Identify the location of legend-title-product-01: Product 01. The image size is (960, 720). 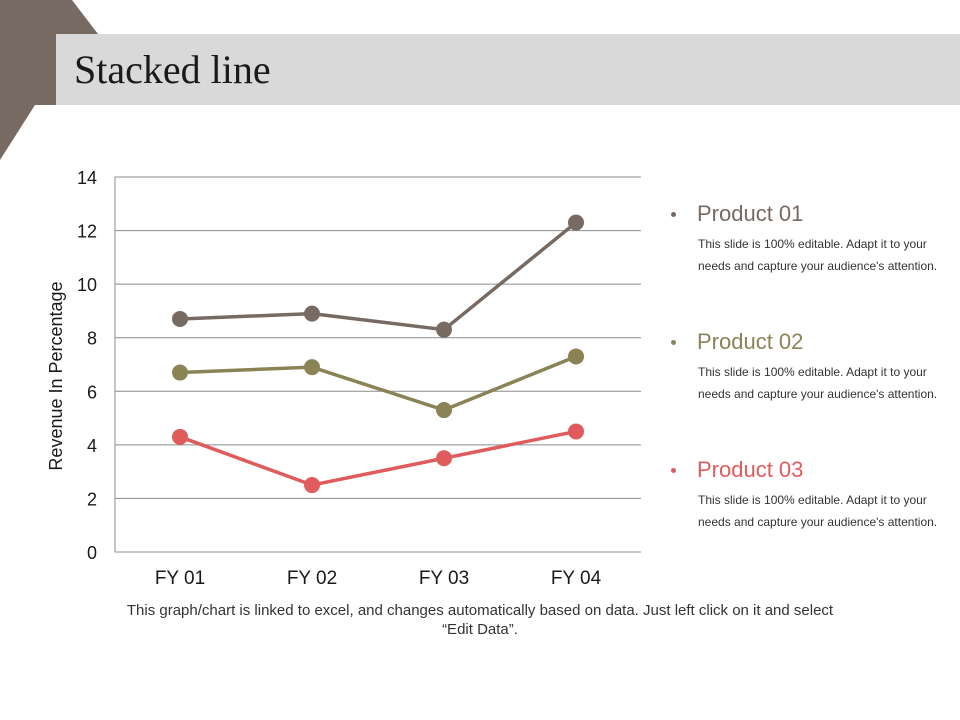
(803, 214).